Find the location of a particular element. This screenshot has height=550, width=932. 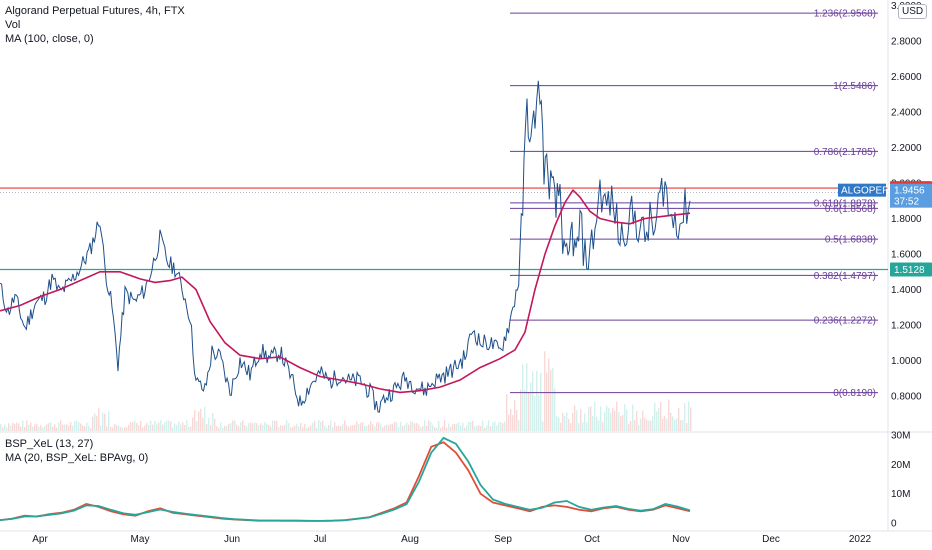

symbol-tag-bg is located at coordinates (862, 190).